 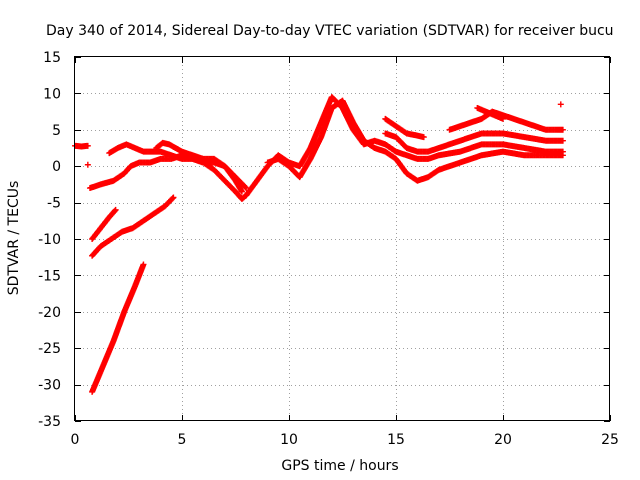 What do you see at coordinates (56, 167) in the screenshot?
I see `y-tick-label: 0` at bounding box center [56, 167].